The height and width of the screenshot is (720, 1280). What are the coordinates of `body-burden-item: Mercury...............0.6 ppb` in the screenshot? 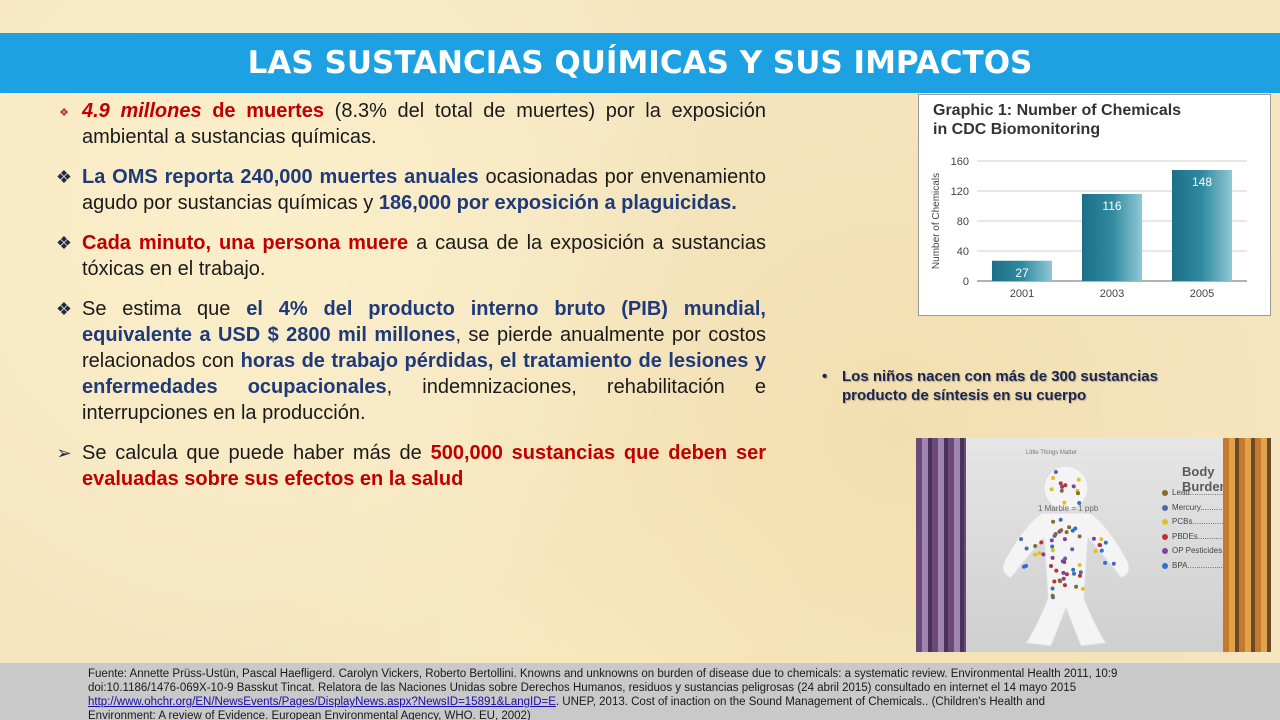 It's located at (1215, 508).